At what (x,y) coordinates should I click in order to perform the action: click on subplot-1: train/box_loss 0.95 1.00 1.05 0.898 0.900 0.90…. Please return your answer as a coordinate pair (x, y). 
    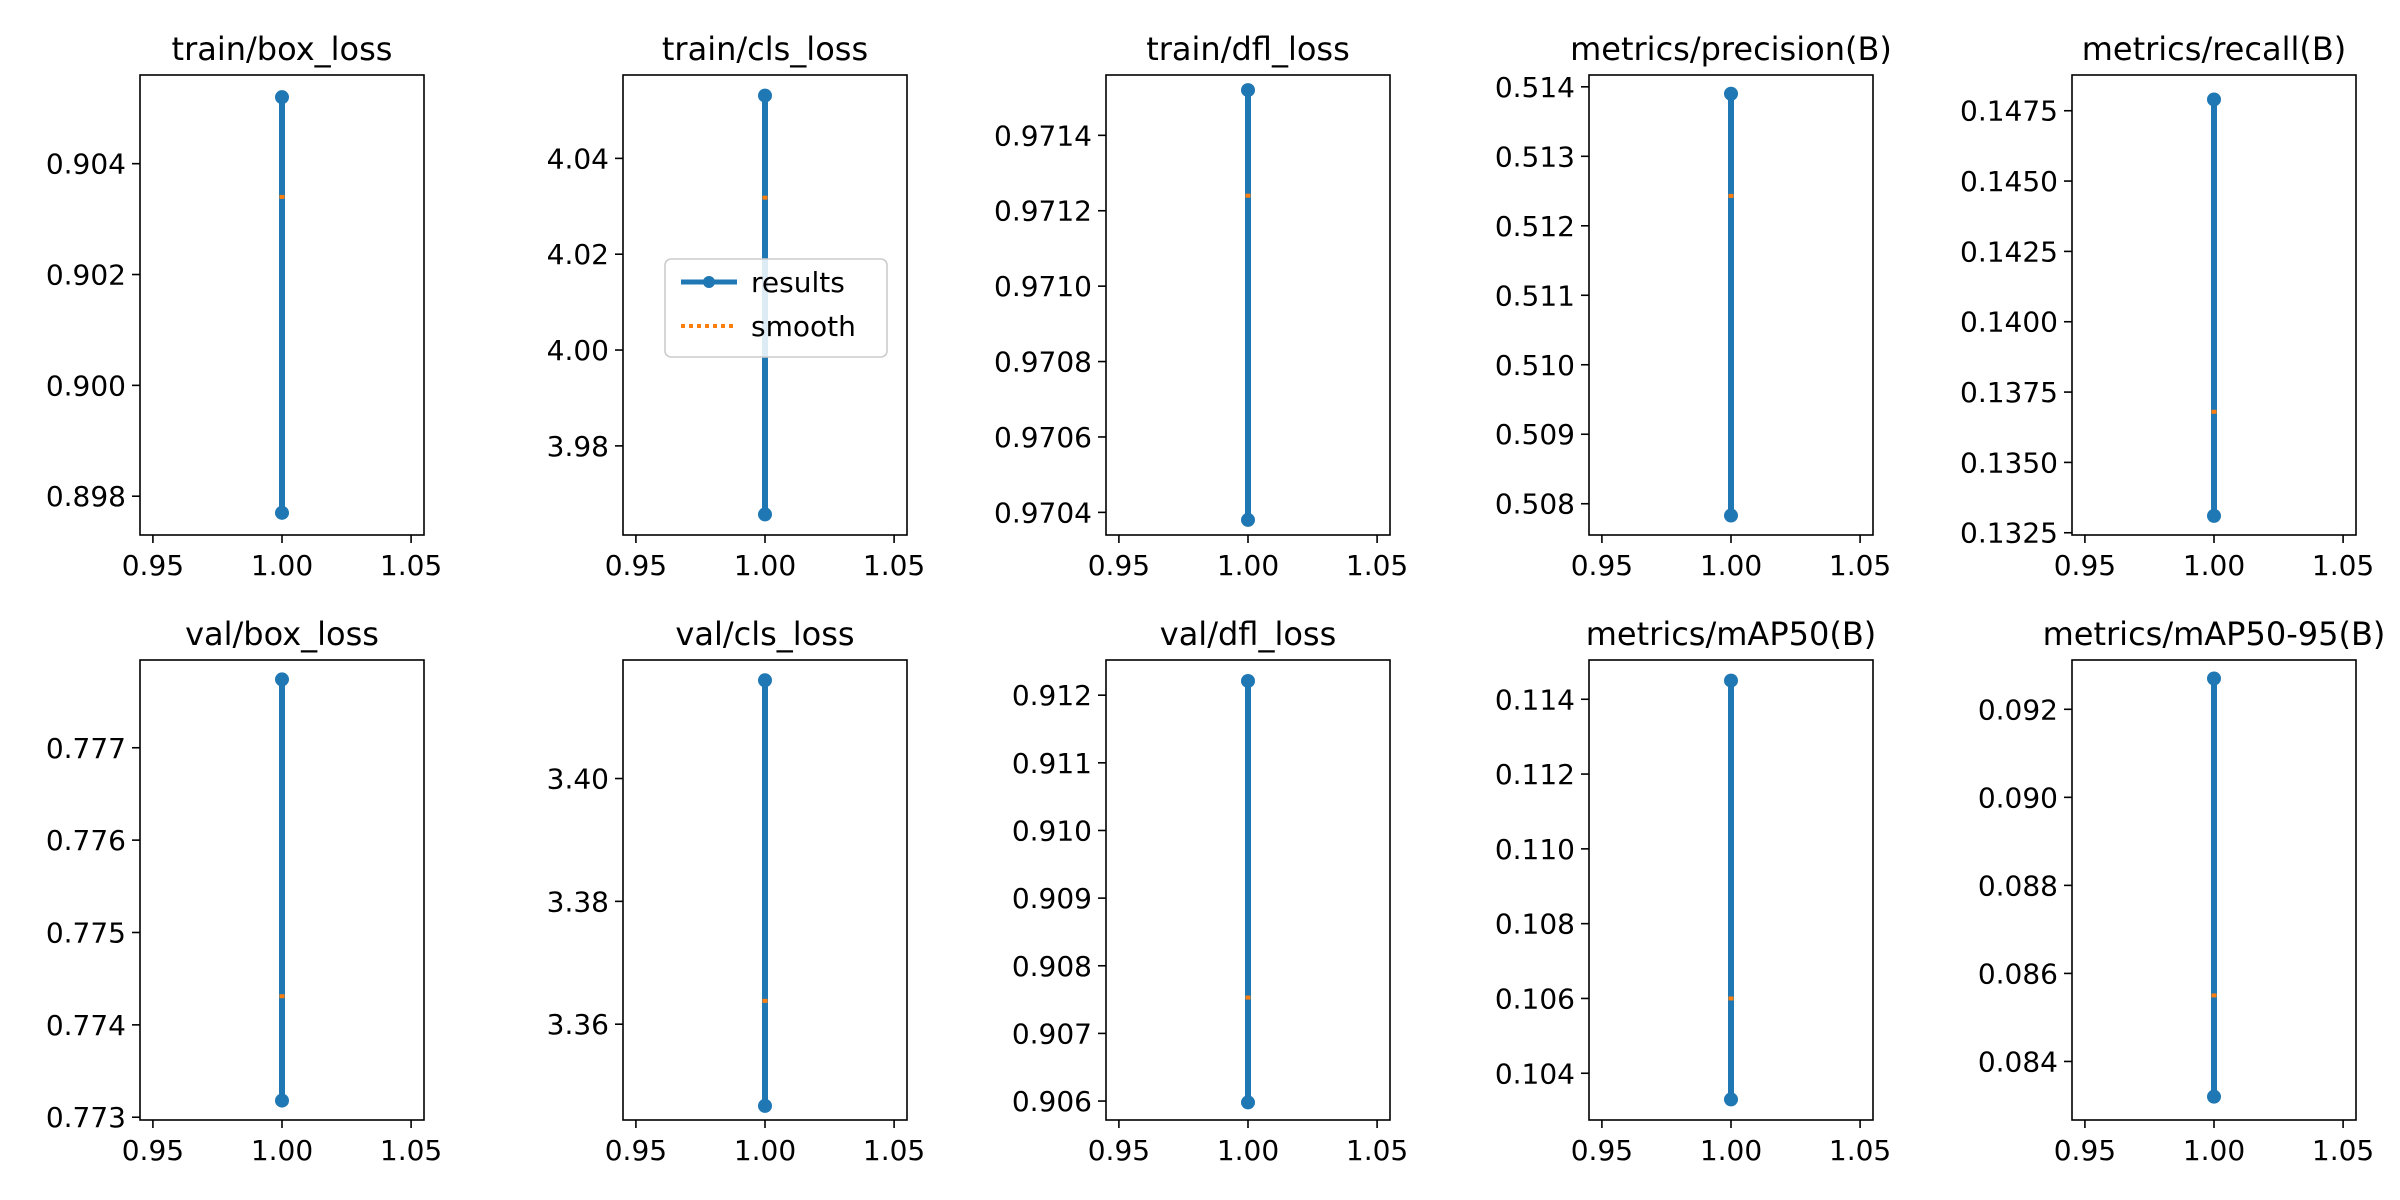
    Looking at the image, I should click on (244, 306).